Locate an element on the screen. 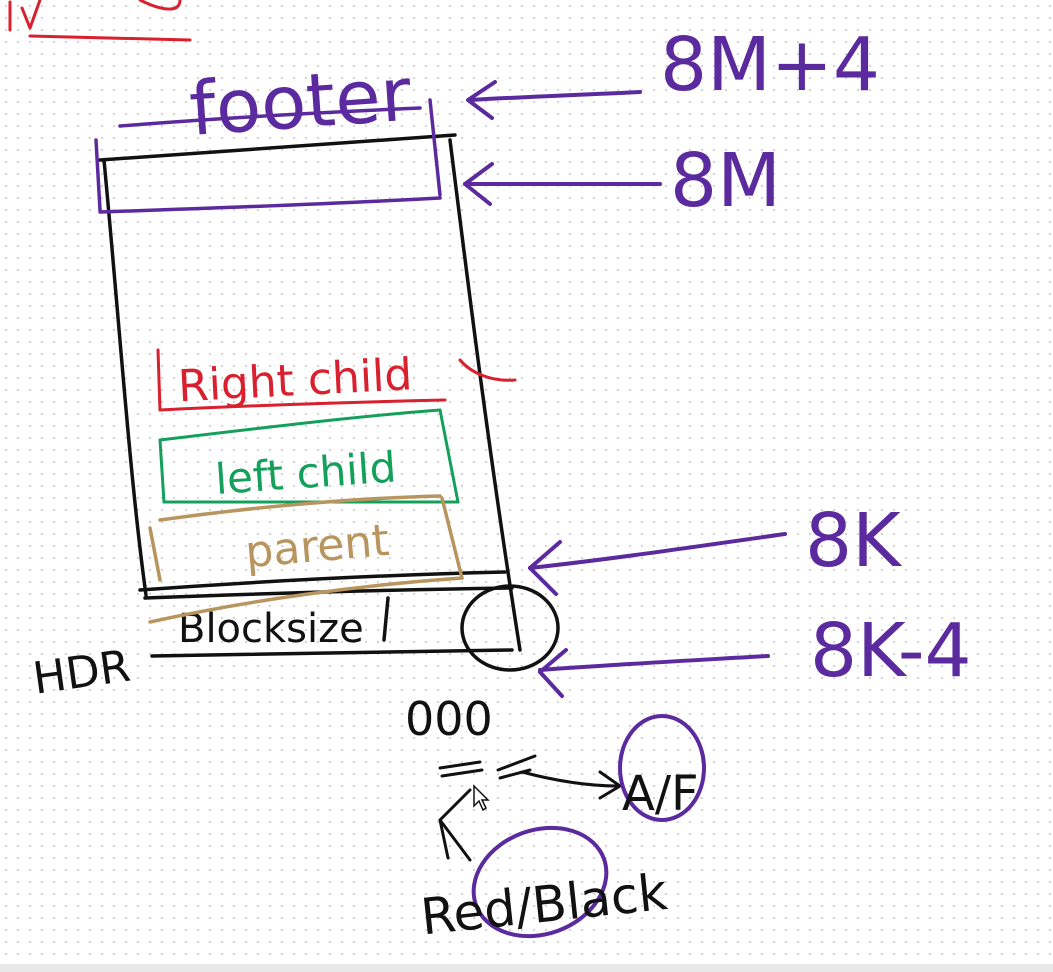  red-black-circle is located at coordinates (540, 882).